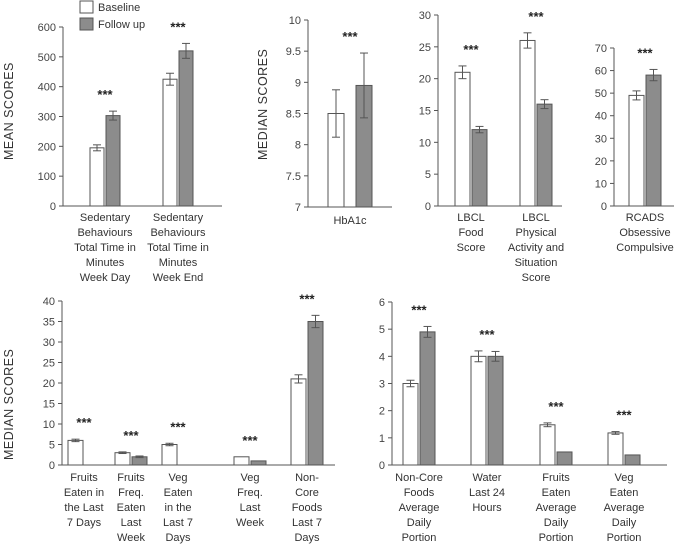  Describe the element at coordinates (601, 117) in the screenshot. I see `p4-tick-label: 40` at that location.